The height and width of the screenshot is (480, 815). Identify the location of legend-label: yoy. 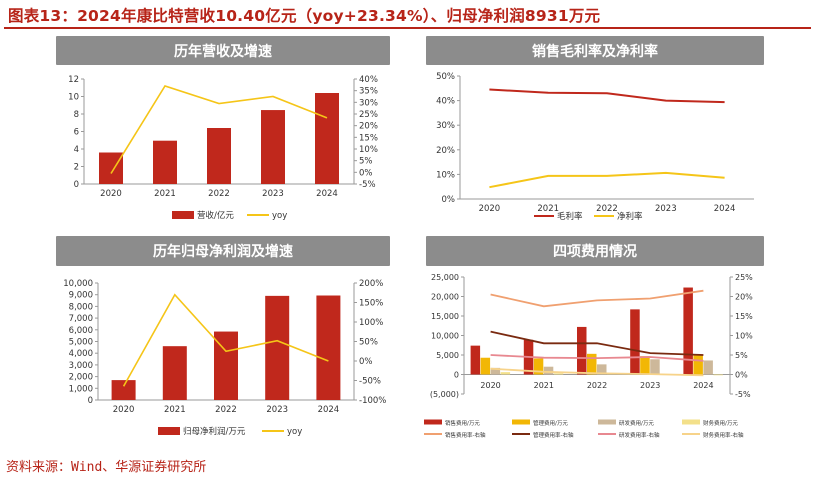
(279, 216).